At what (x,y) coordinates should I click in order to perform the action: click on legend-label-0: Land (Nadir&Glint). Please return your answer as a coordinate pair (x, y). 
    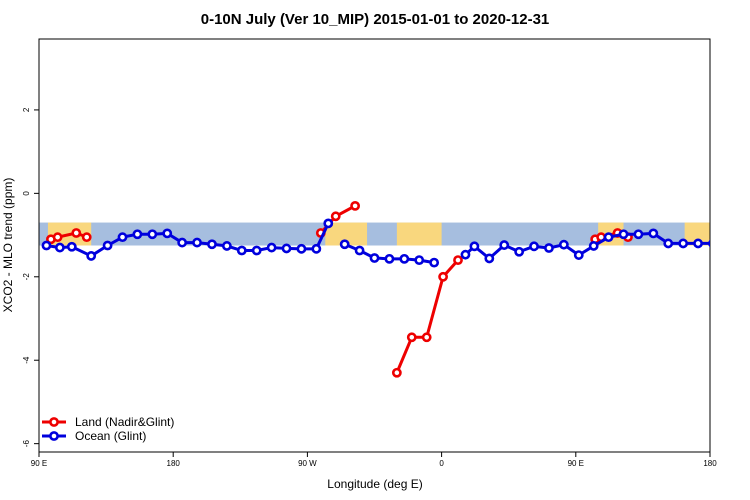
    Looking at the image, I should click on (124, 422).